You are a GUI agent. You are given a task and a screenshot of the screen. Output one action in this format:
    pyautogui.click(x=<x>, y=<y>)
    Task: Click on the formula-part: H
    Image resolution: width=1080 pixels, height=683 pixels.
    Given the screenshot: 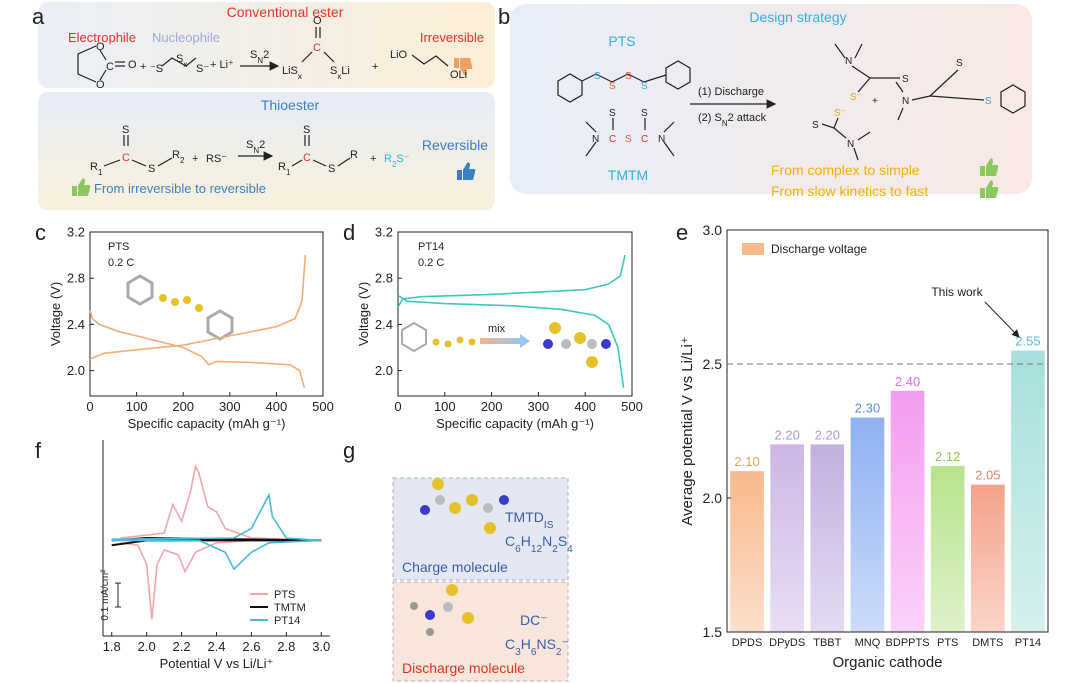 What is the action you would take?
    pyautogui.click(x=526, y=644)
    